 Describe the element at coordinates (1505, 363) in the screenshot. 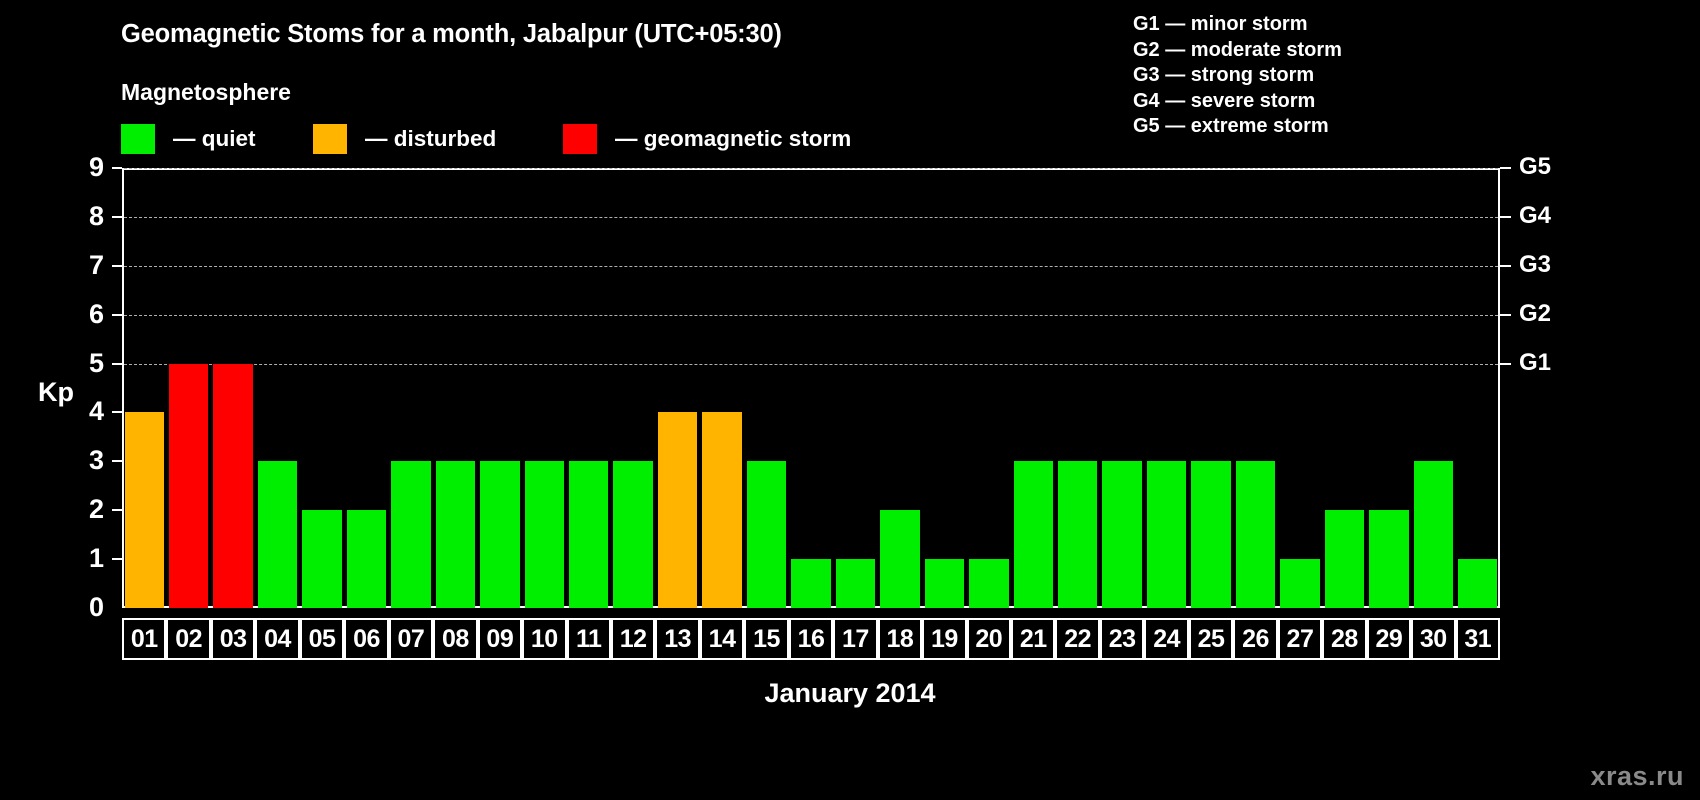

I see `g-tick-mark-g1` at that location.